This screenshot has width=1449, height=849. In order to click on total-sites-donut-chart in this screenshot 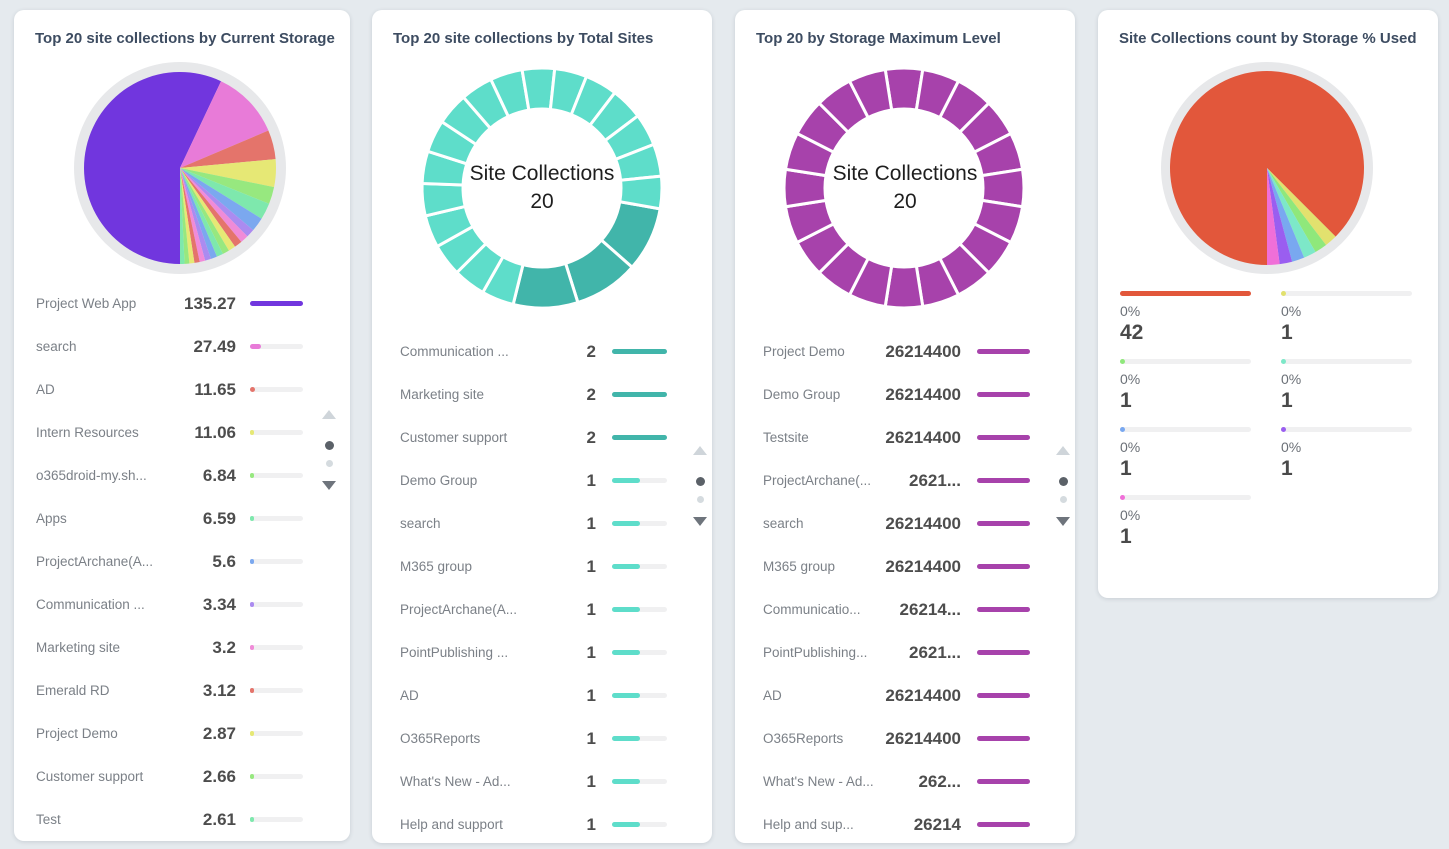, I will do `click(542, 198)`.